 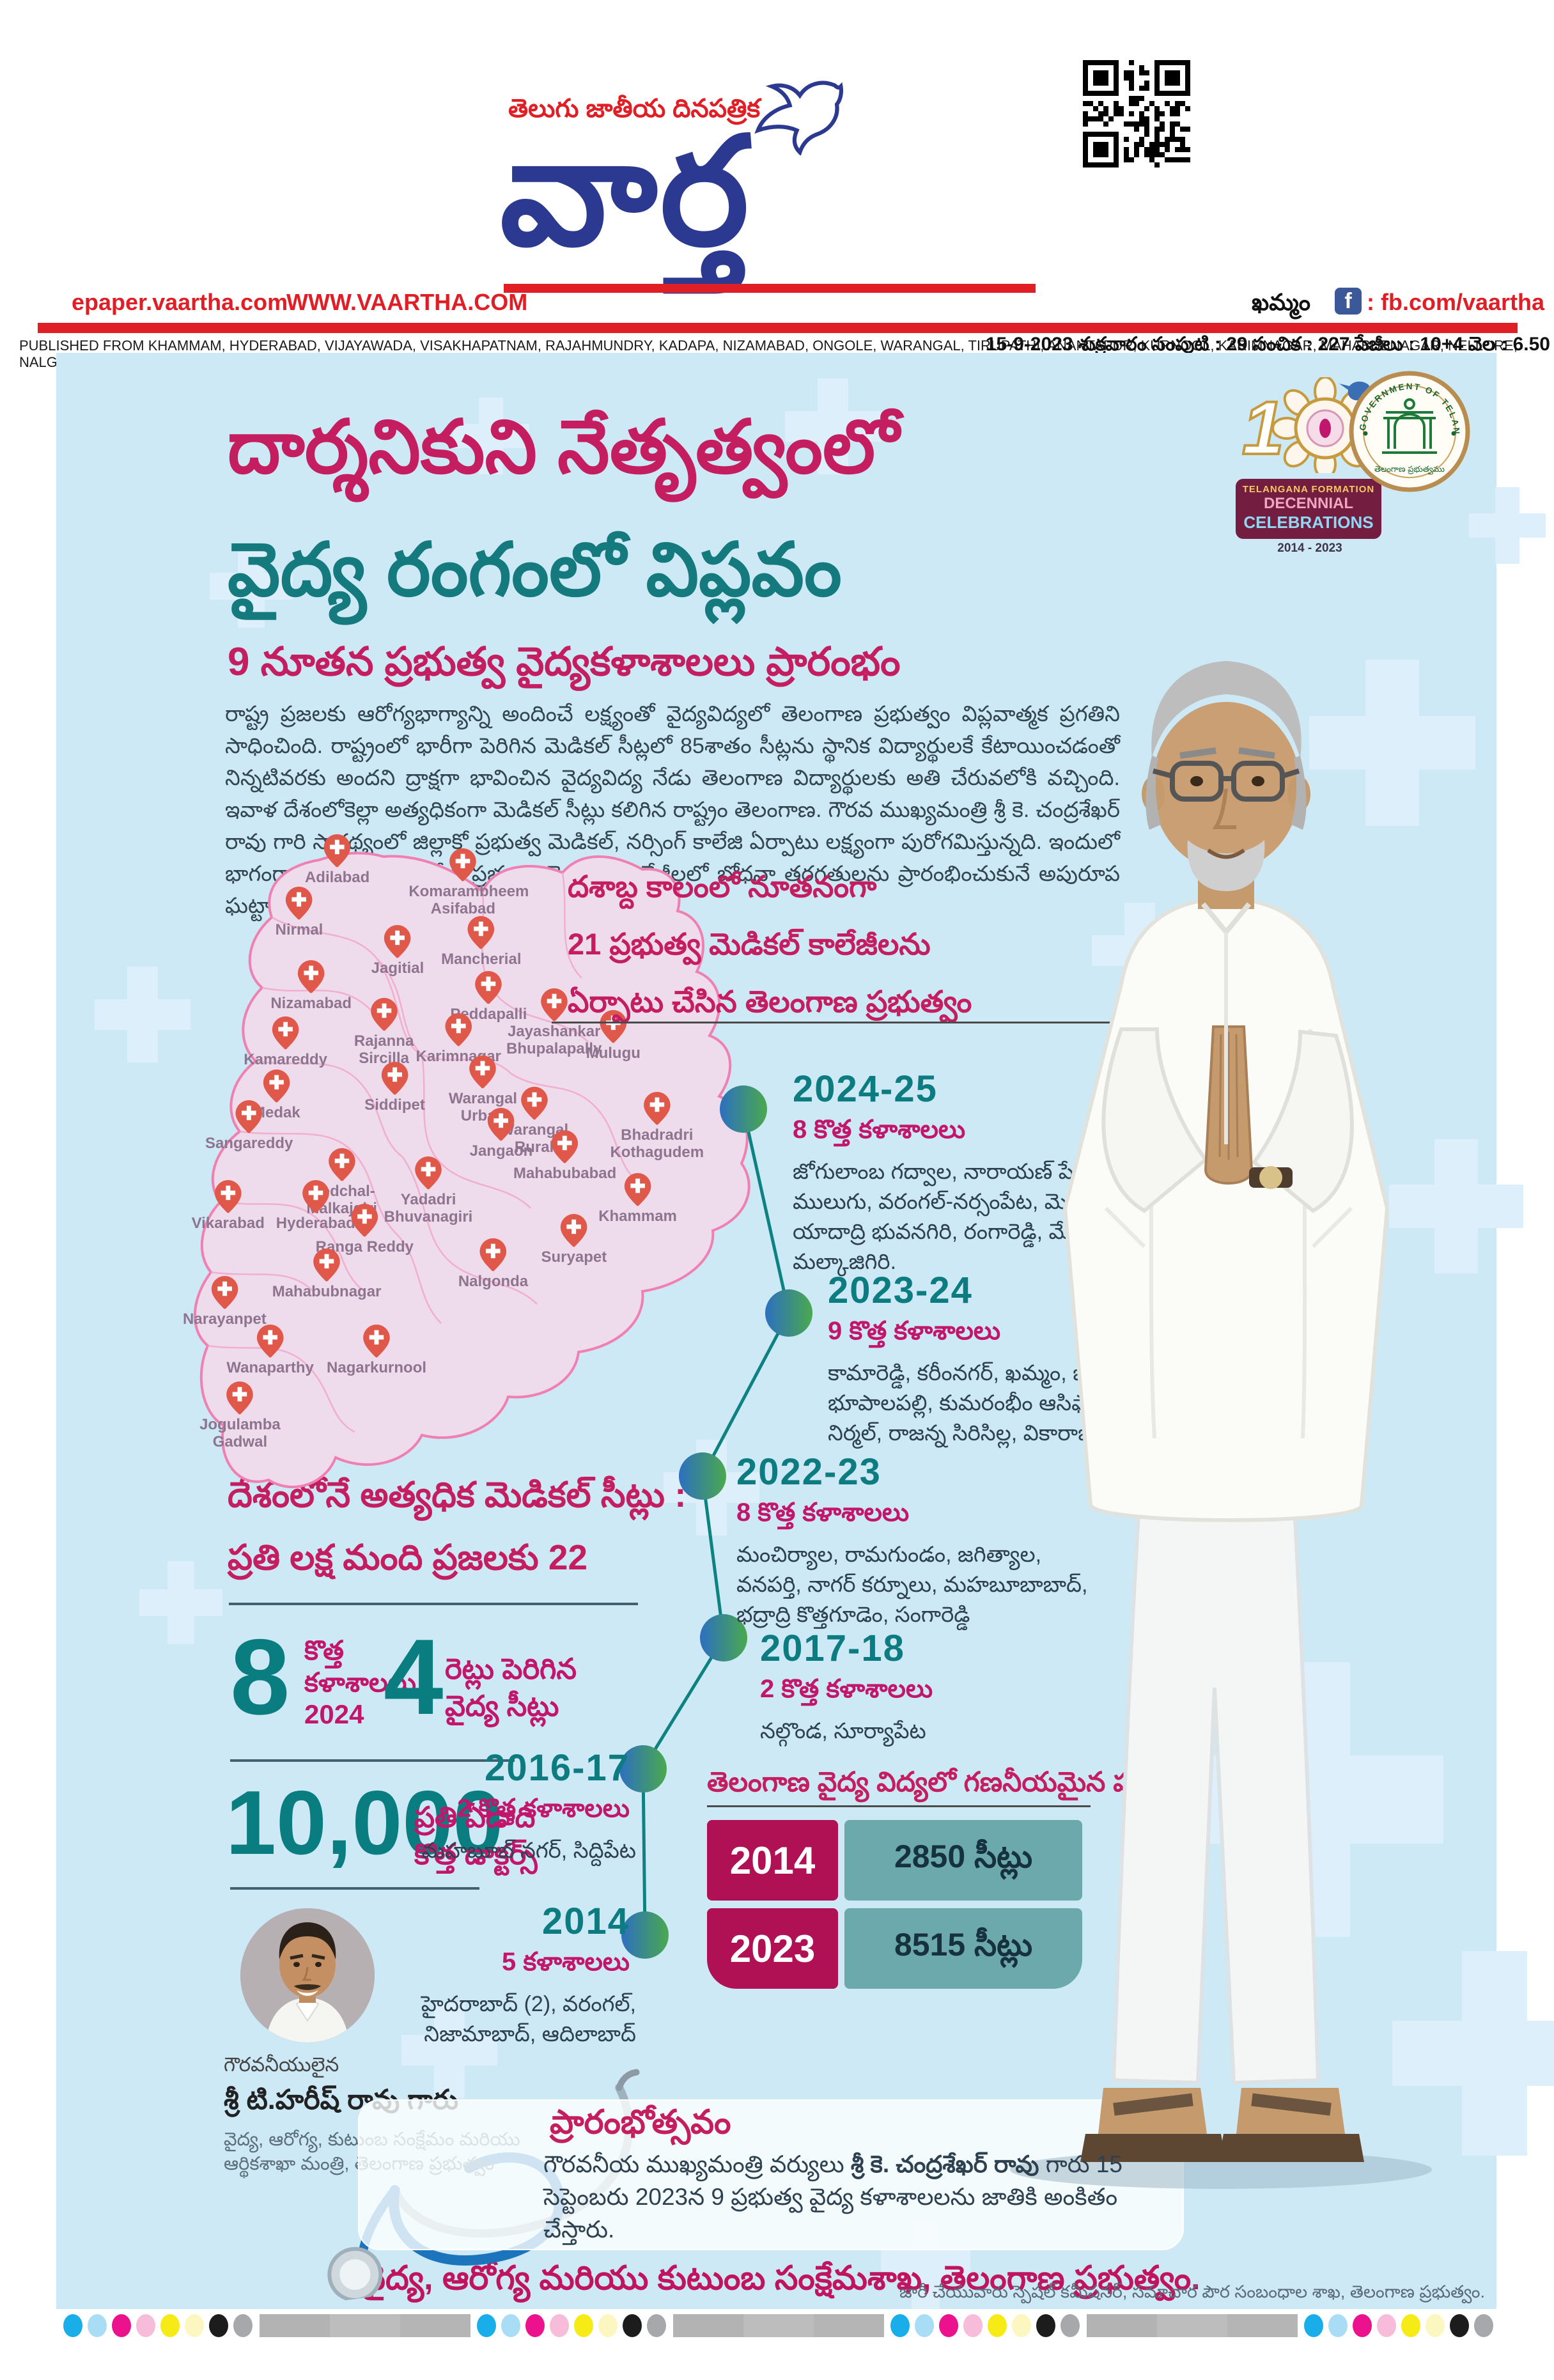 I want to click on stat1-label3: 2024, so click(x=334, y=1714).